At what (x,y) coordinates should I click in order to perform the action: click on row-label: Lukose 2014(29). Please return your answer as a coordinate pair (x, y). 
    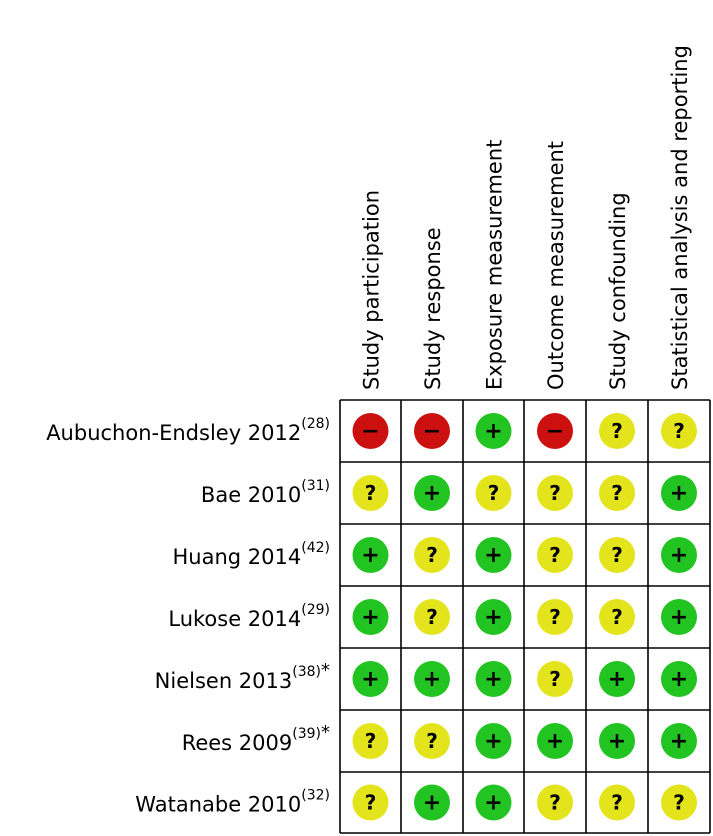
    Looking at the image, I should click on (249, 616).